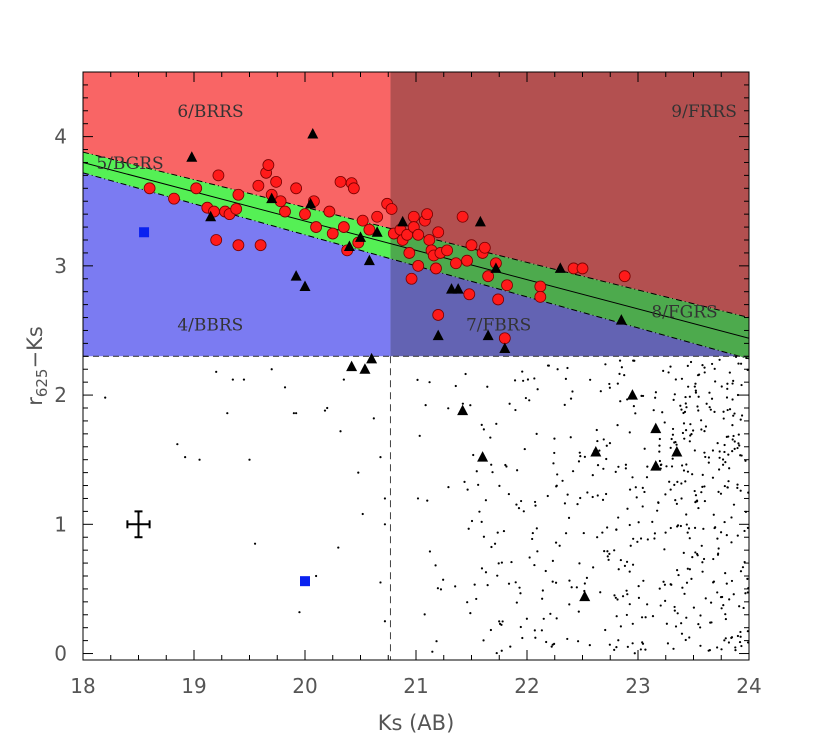  What do you see at coordinates (684, 313) in the screenshot?
I see `region-label: 8/FGRS` at bounding box center [684, 313].